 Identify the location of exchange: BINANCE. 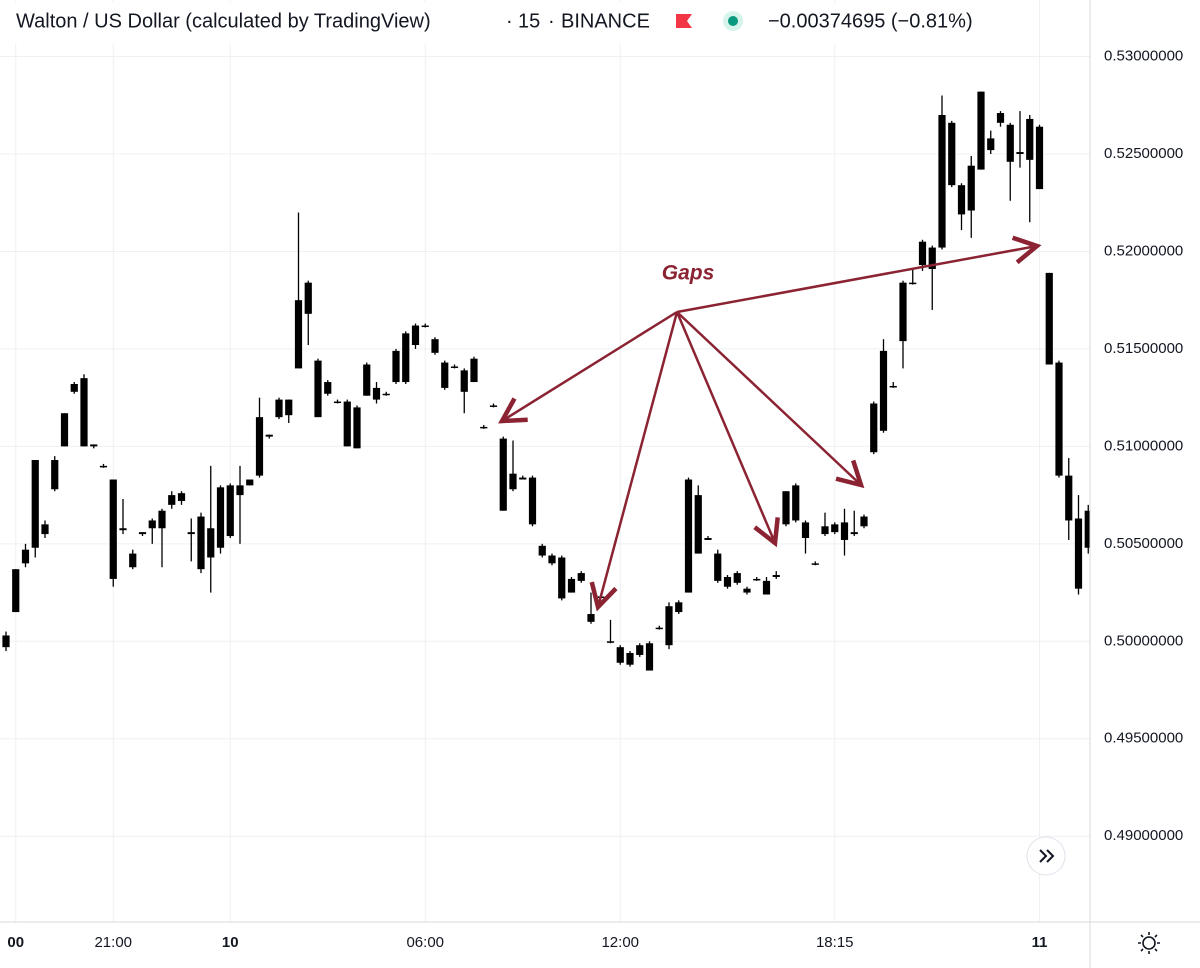
(605, 21).